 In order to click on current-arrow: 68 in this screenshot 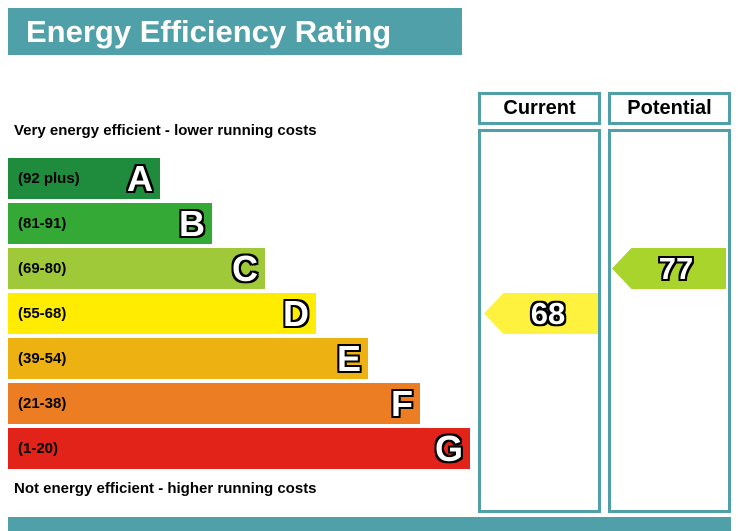, I will do `click(541, 313)`.